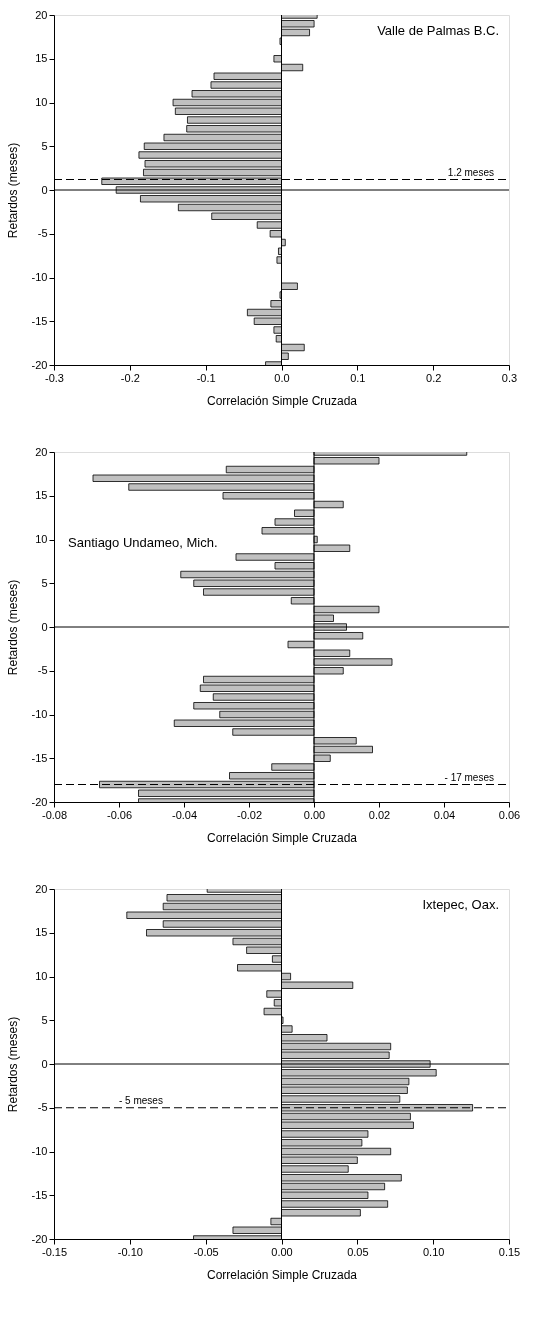 This screenshot has height=1338, width=535. Describe the element at coordinates (469, 777) in the screenshot. I see `ref-line-label: - 17 meses` at that location.